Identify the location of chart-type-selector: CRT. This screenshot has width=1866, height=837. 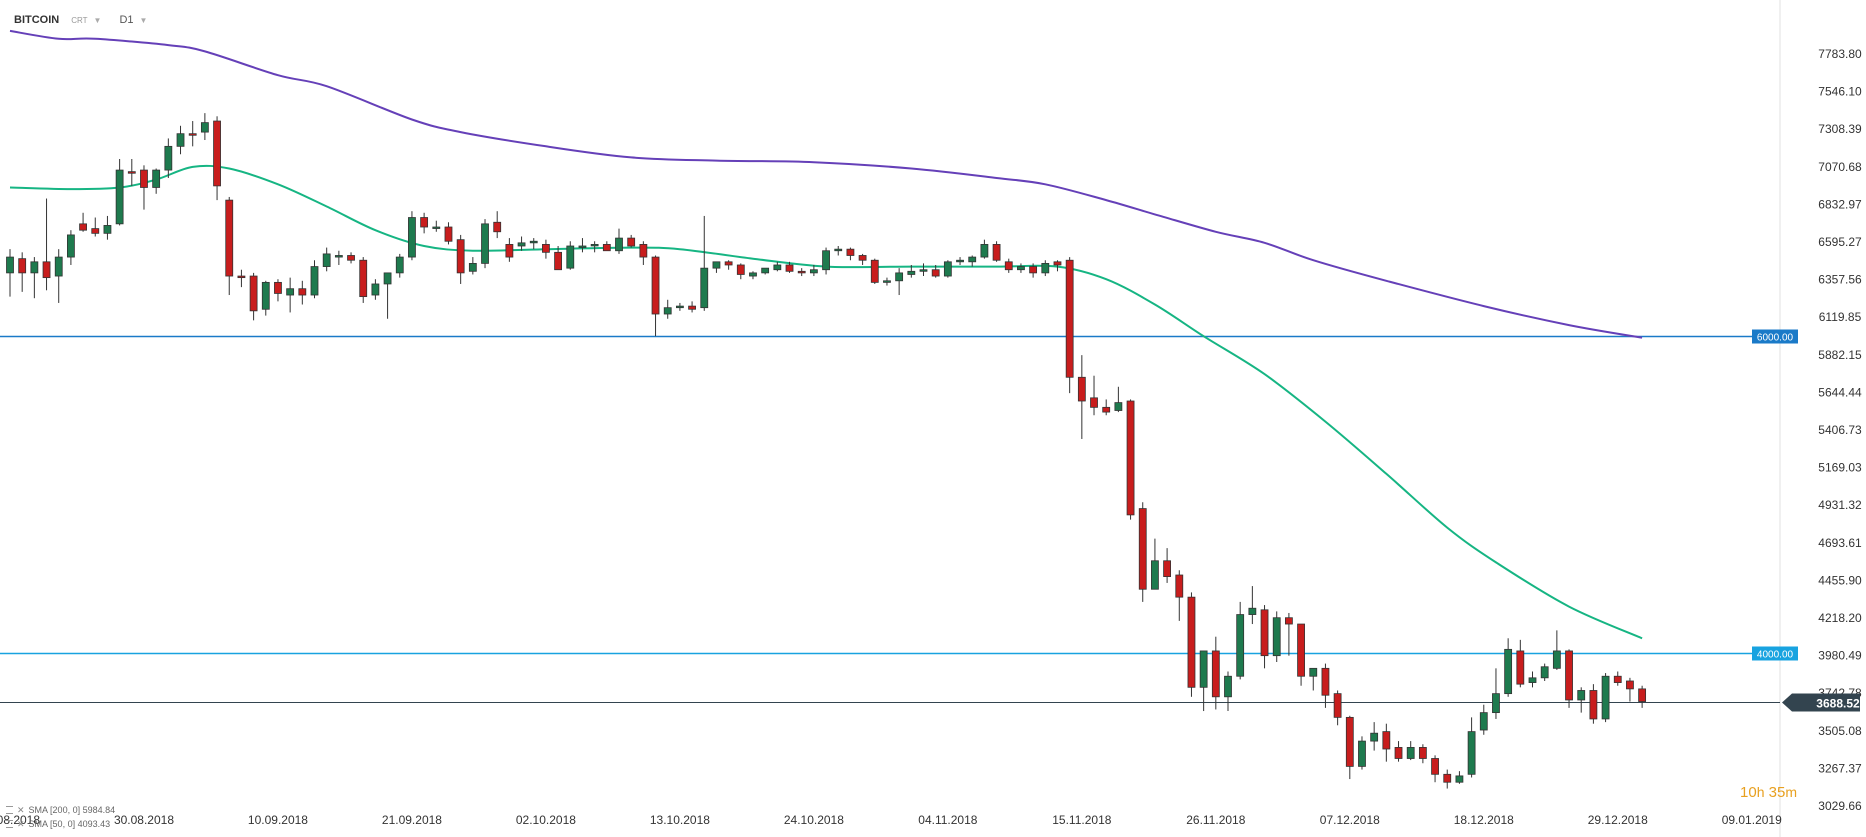
(79, 20).